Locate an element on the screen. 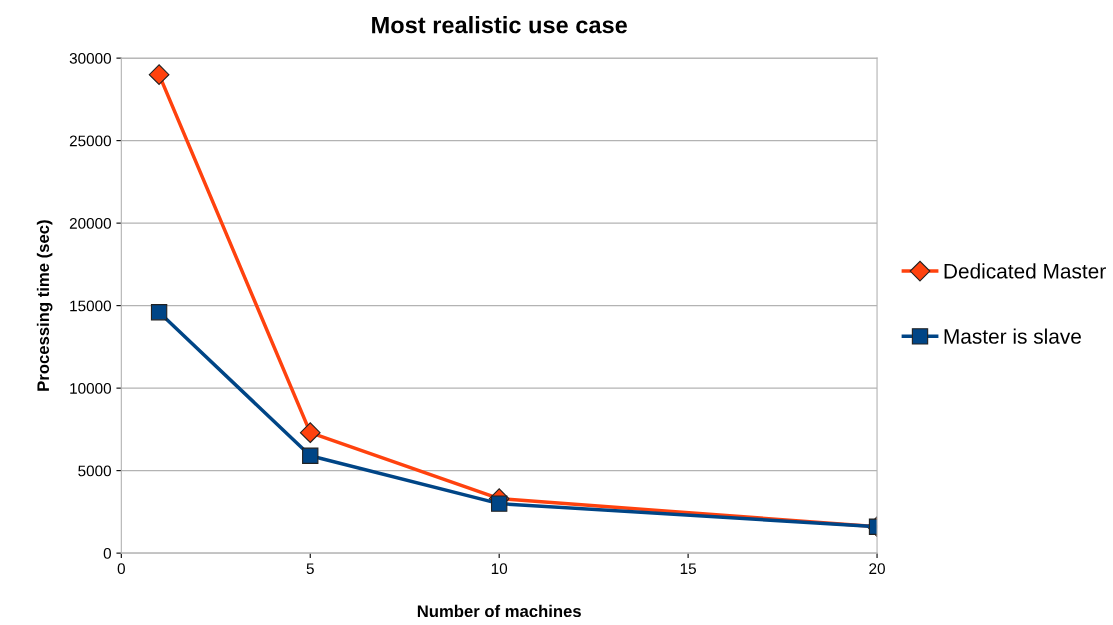  y-tick-label: 20000 is located at coordinates (90, 223).